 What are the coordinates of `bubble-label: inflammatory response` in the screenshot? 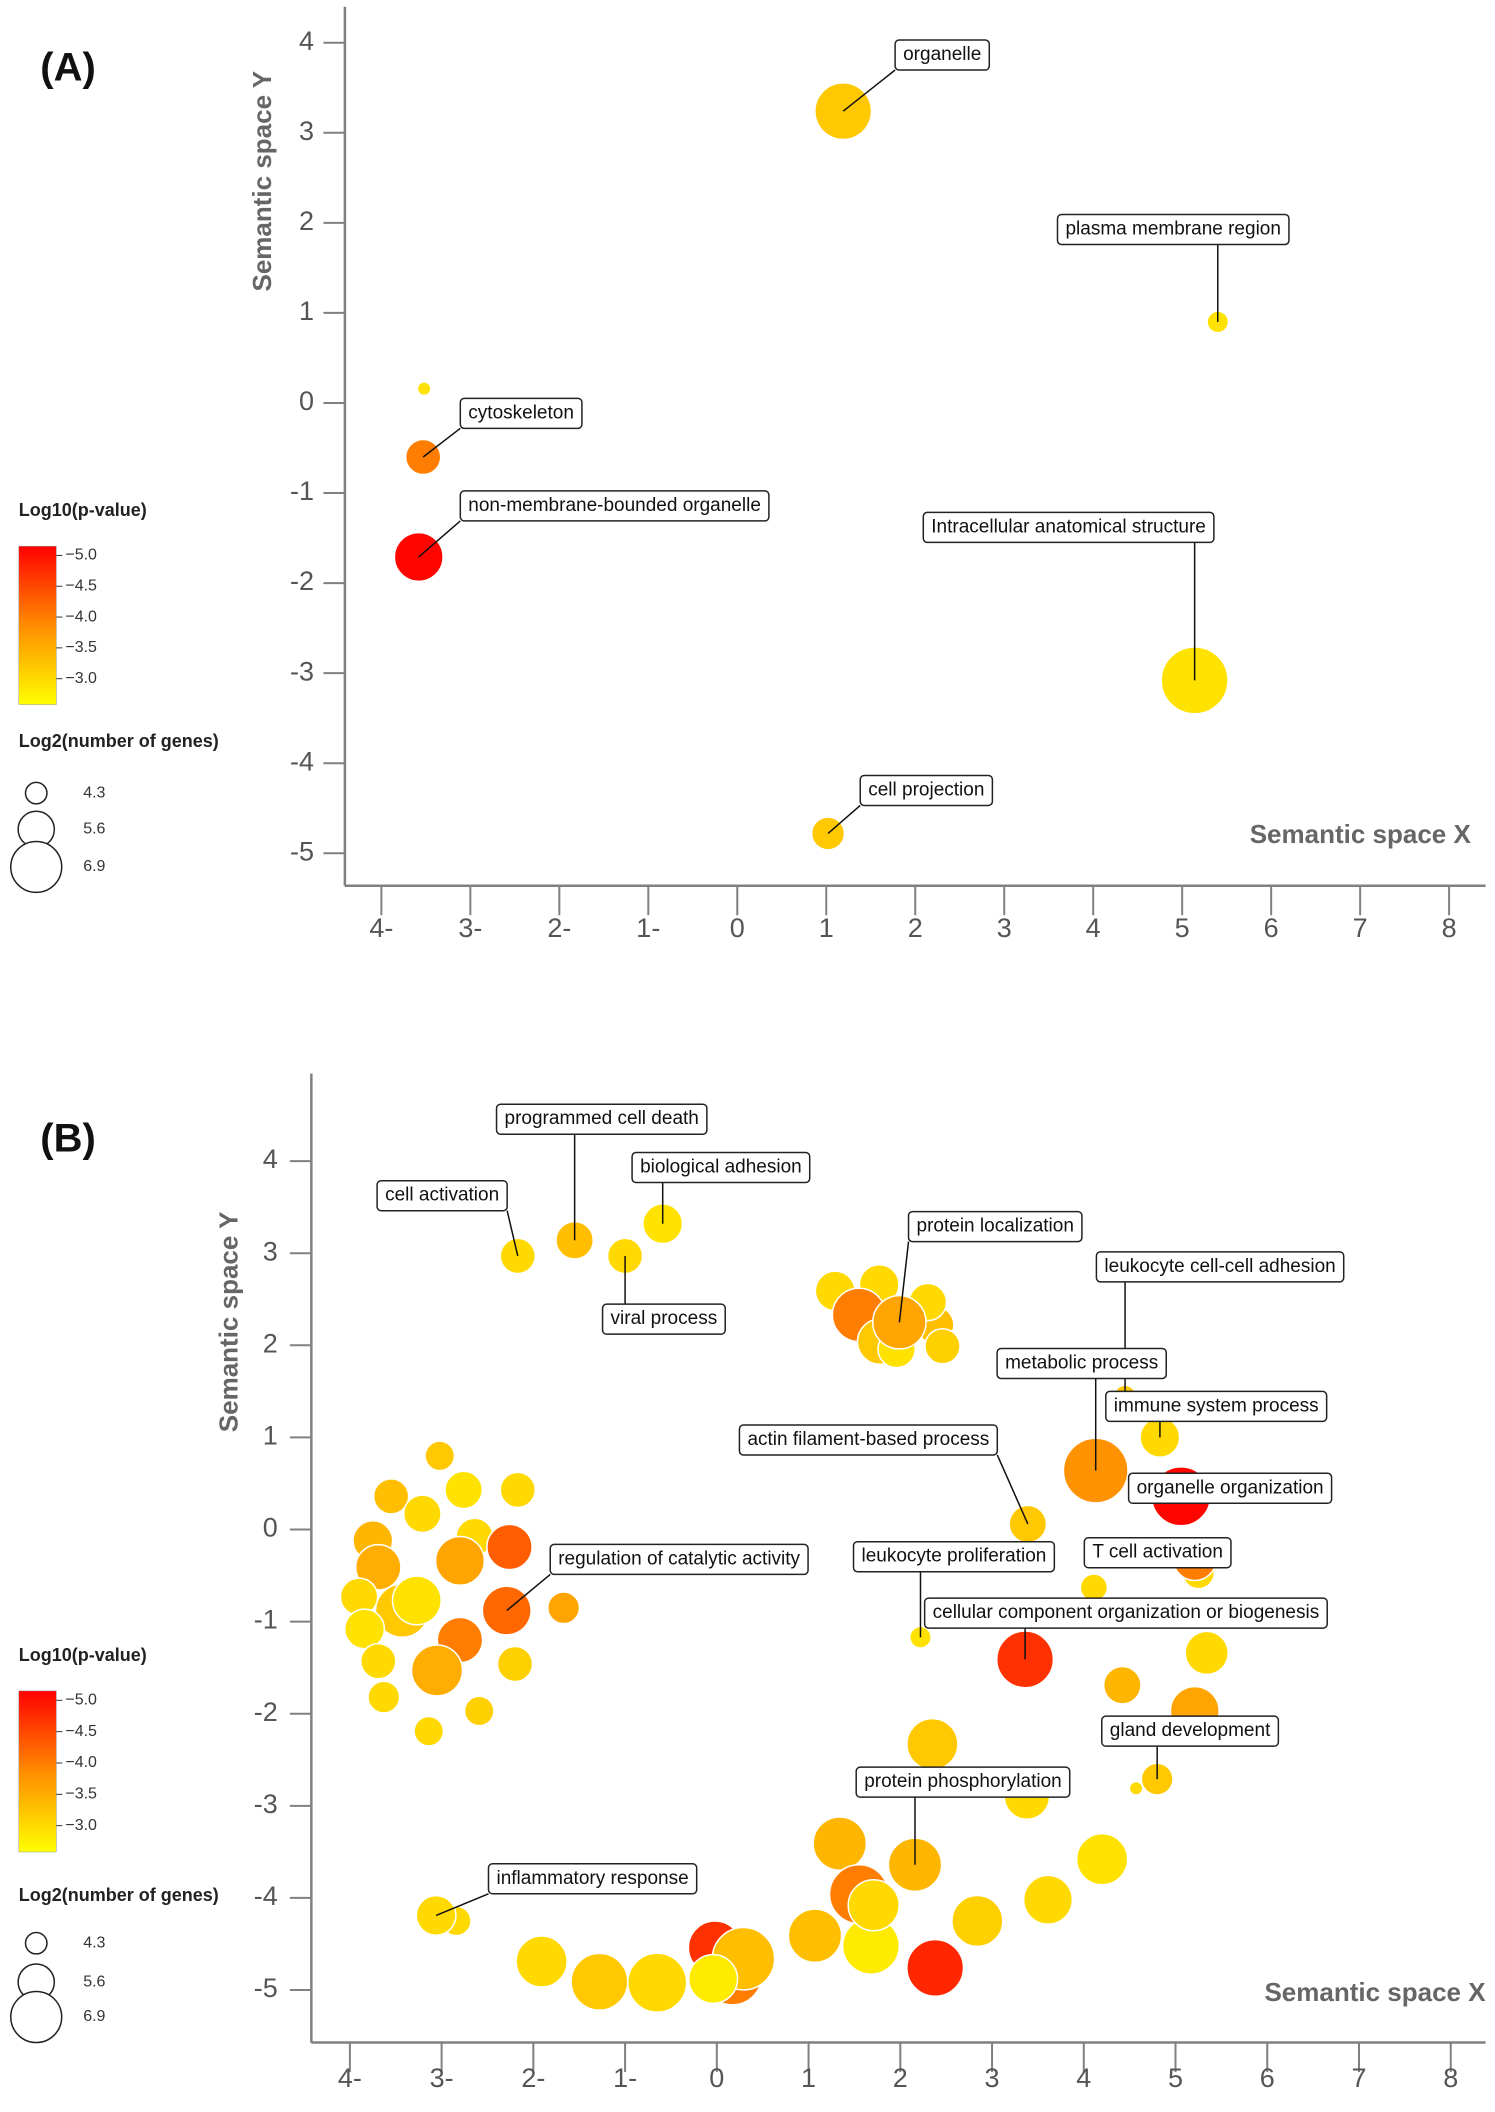 It's located at (592, 1878).